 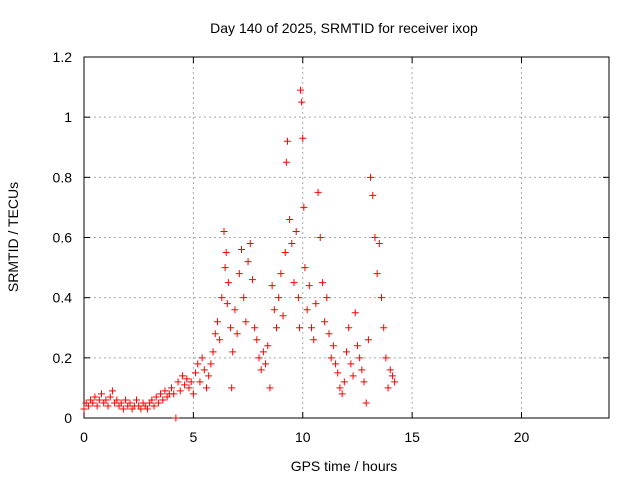 I want to click on y-tick-label: 0.8, so click(x=63, y=177).